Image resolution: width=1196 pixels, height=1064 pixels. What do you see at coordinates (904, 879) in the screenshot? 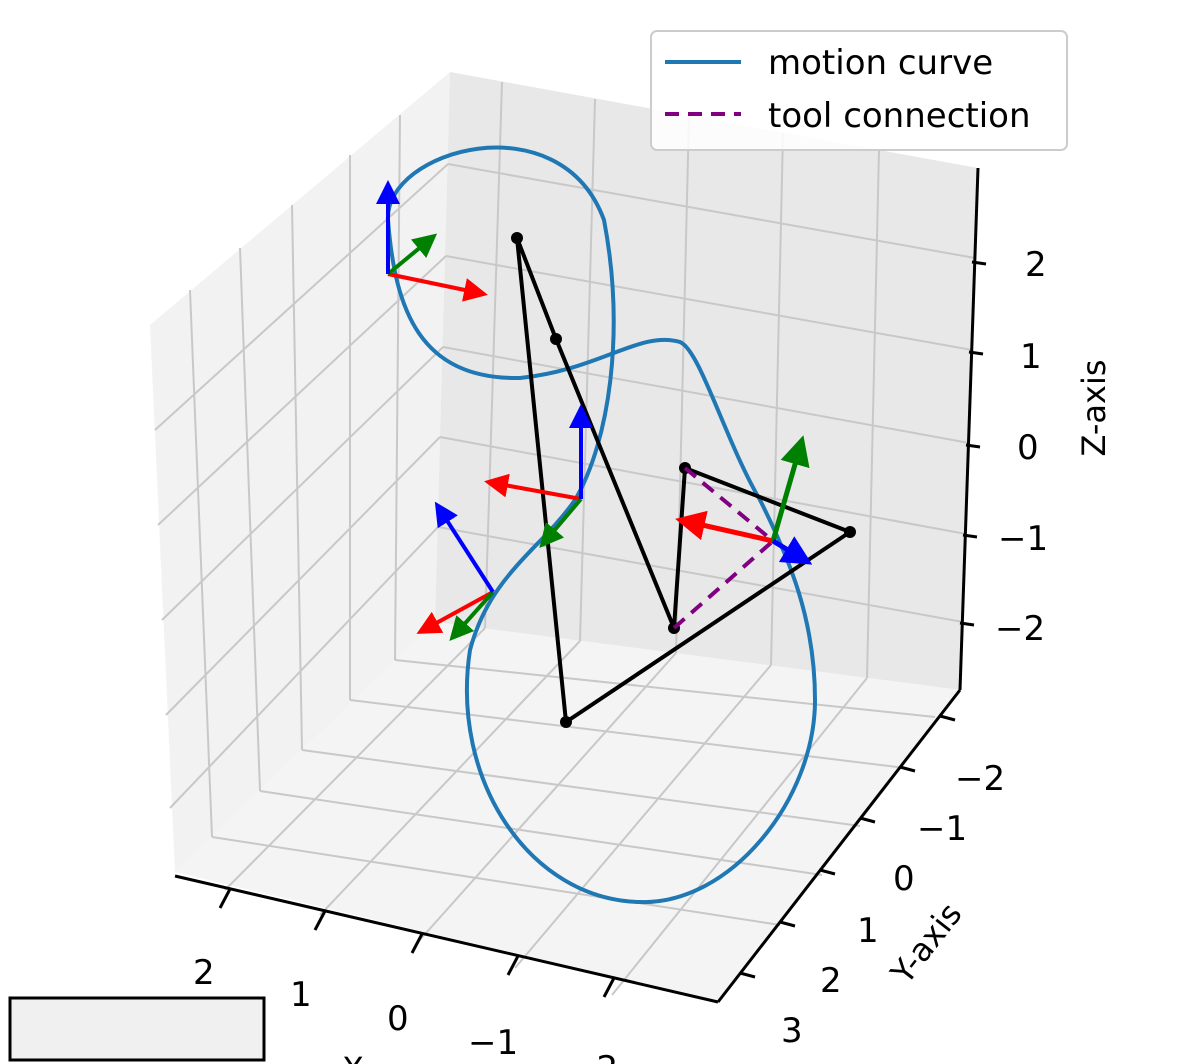
I see `y-tick-label: 0` at bounding box center [904, 879].